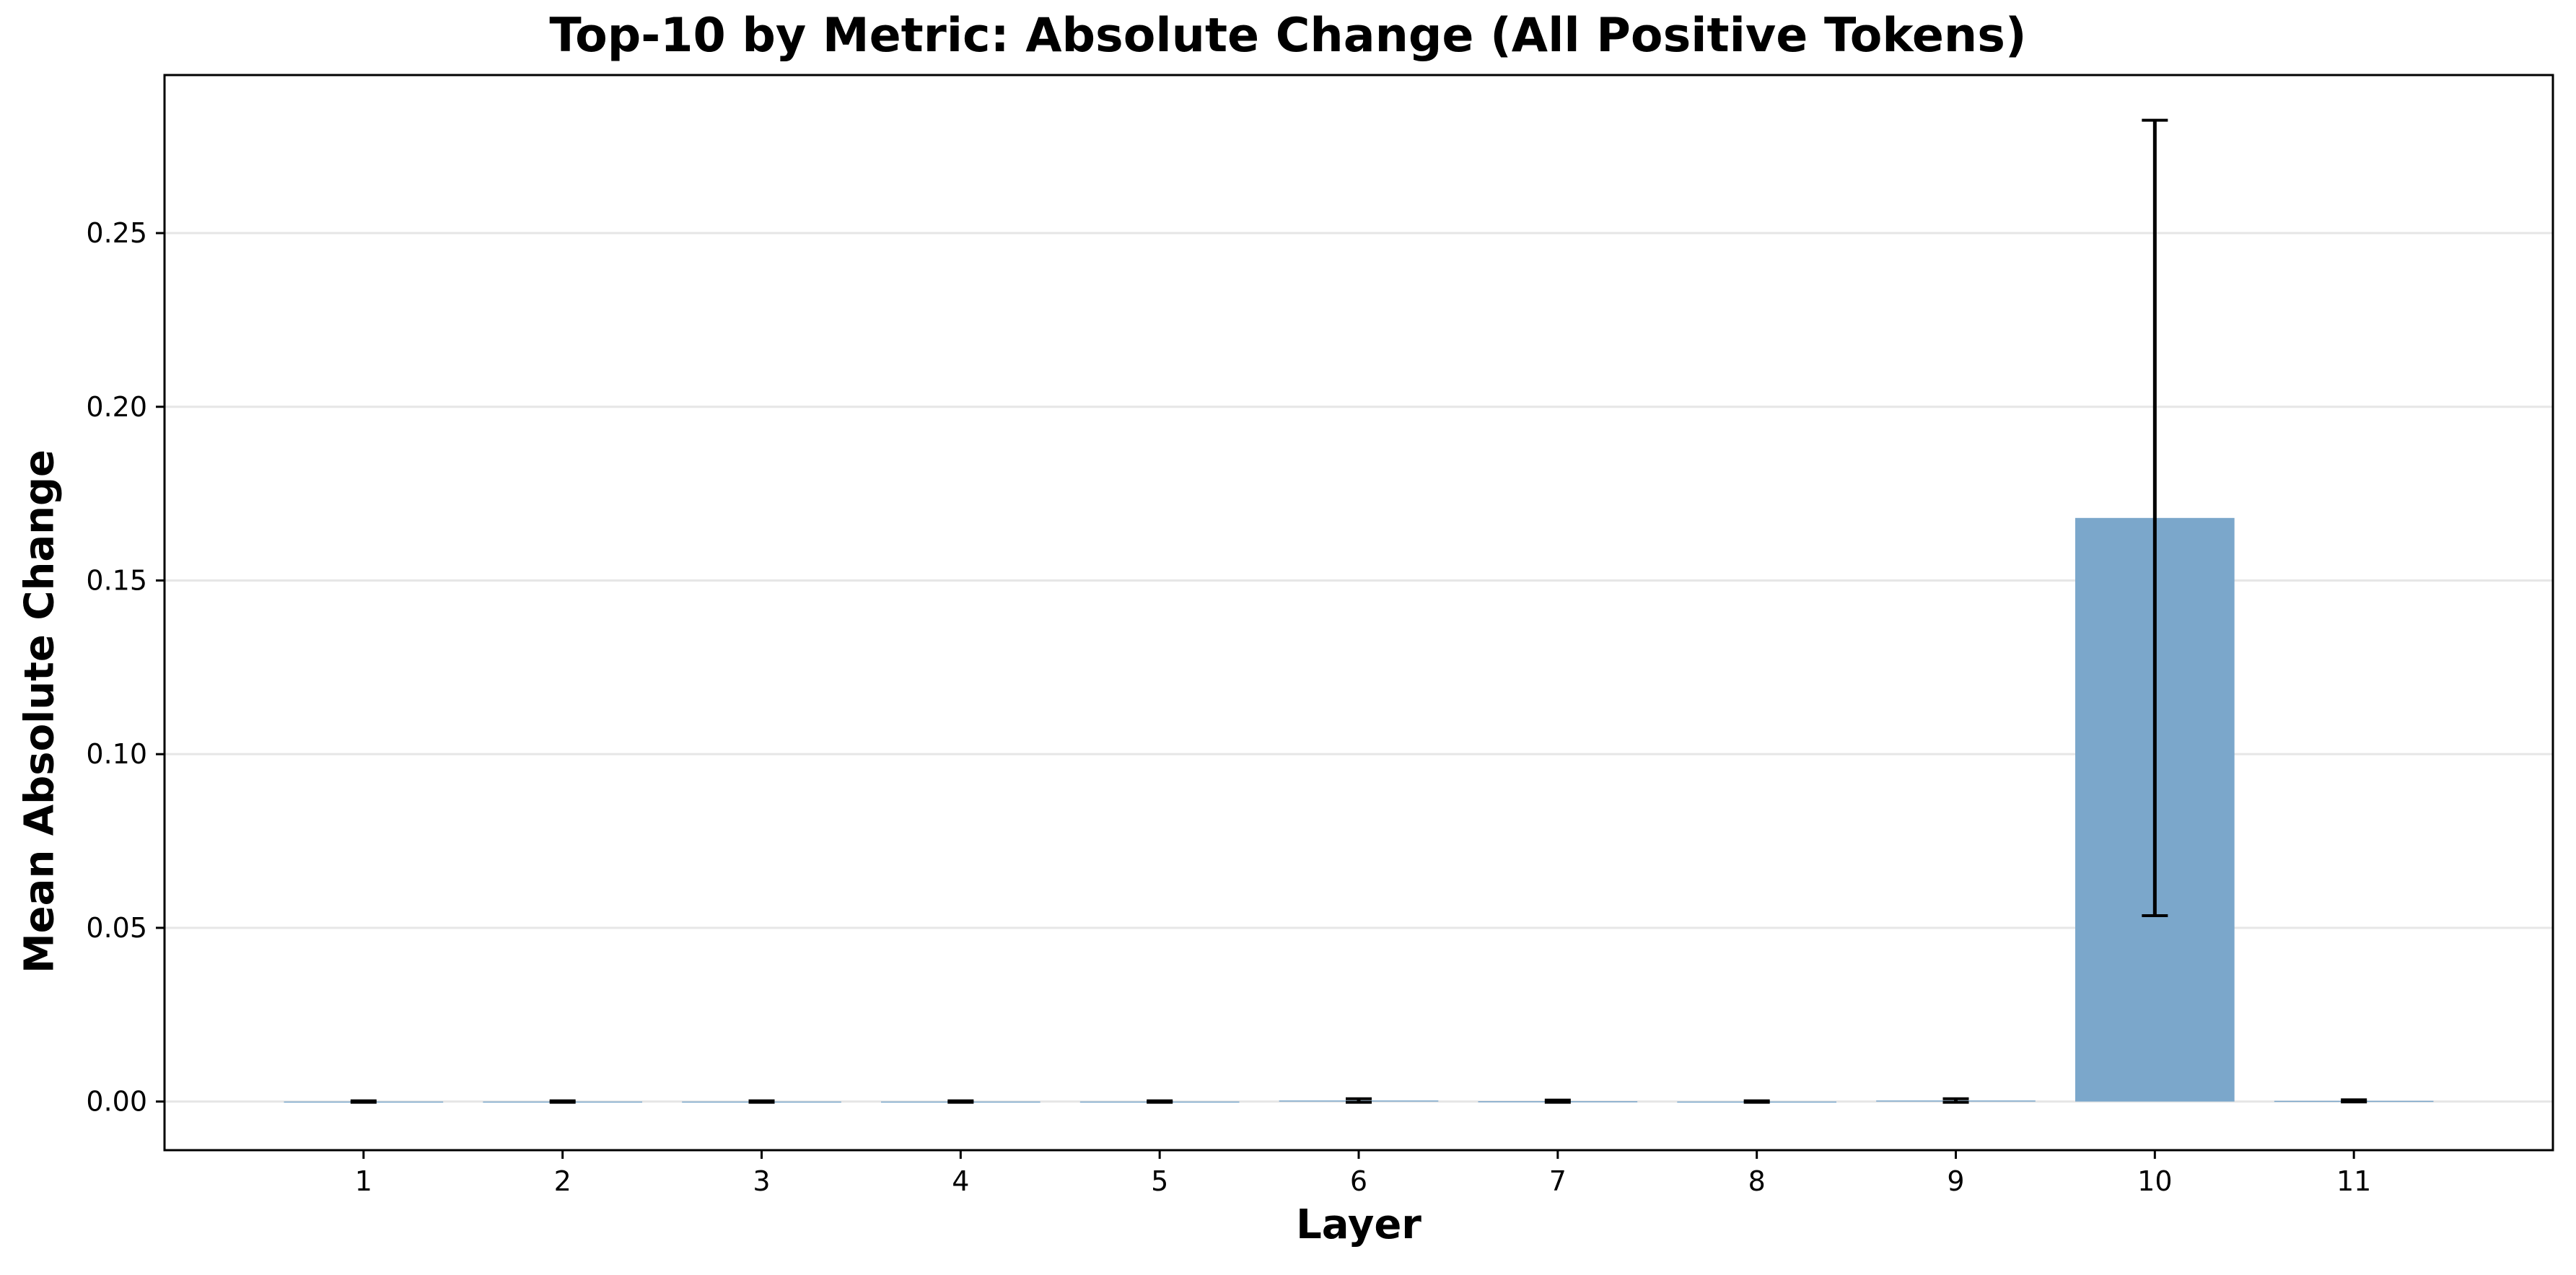  What do you see at coordinates (116, 928) in the screenshot?
I see `y-tick-label: 0.05` at bounding box center [116, 928].